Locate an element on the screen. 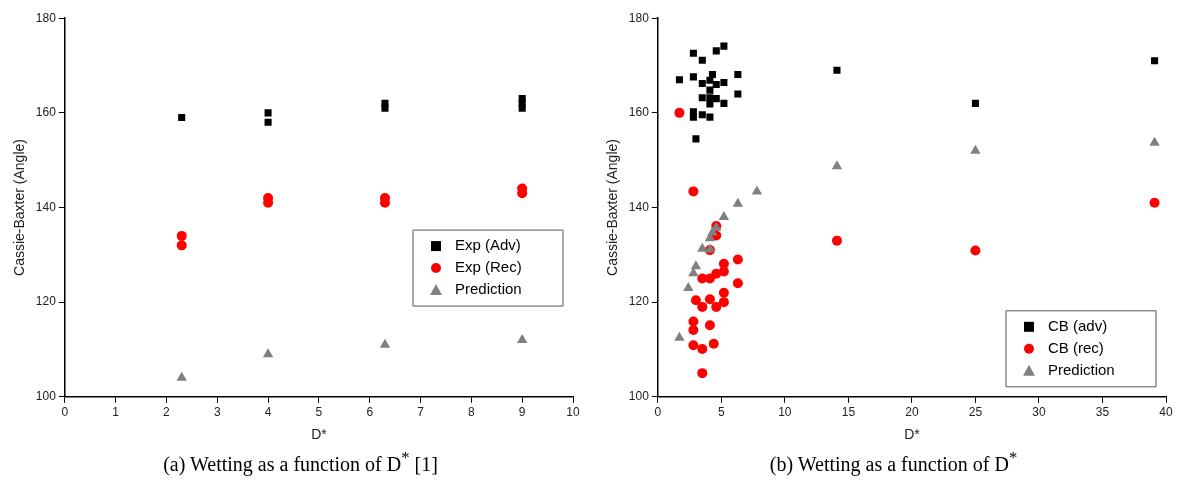  x-tick-label: 3 is located at coordinates (217, 412).